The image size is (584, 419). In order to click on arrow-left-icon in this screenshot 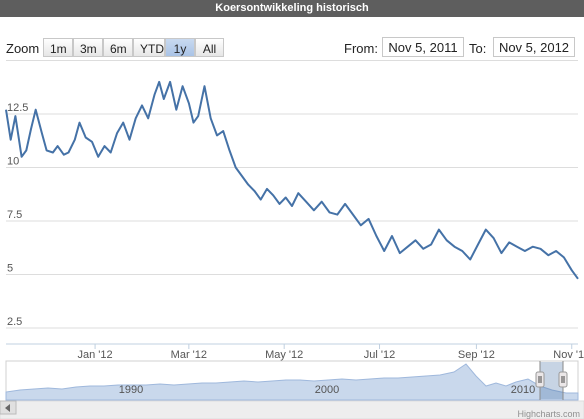, I will do `click(7, 408)`.